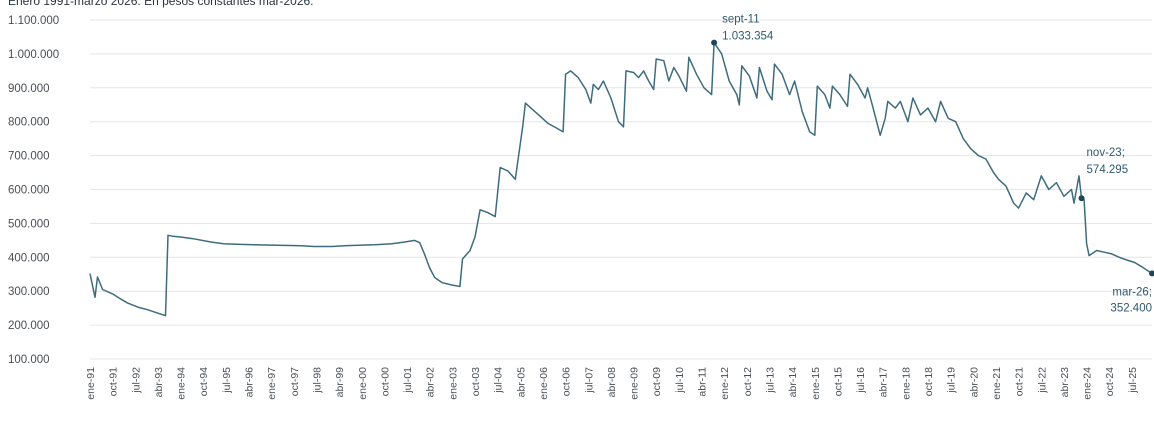  What do you see at coordinates (159, 382) in the screenshot?
I see `x-tick-label: abr-93` at bounding box center [159, 382].